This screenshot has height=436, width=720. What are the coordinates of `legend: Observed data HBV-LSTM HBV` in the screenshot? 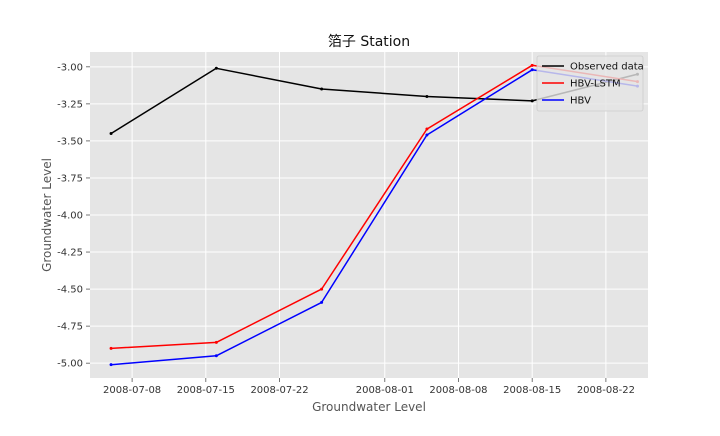 It's located at (590, 83).